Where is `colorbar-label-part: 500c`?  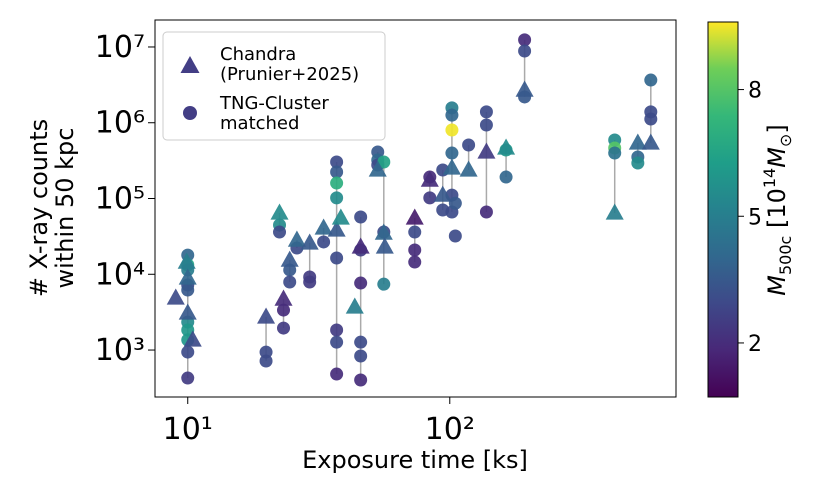 colorbar-label-part: 500c is located at coordinates (785, 255).